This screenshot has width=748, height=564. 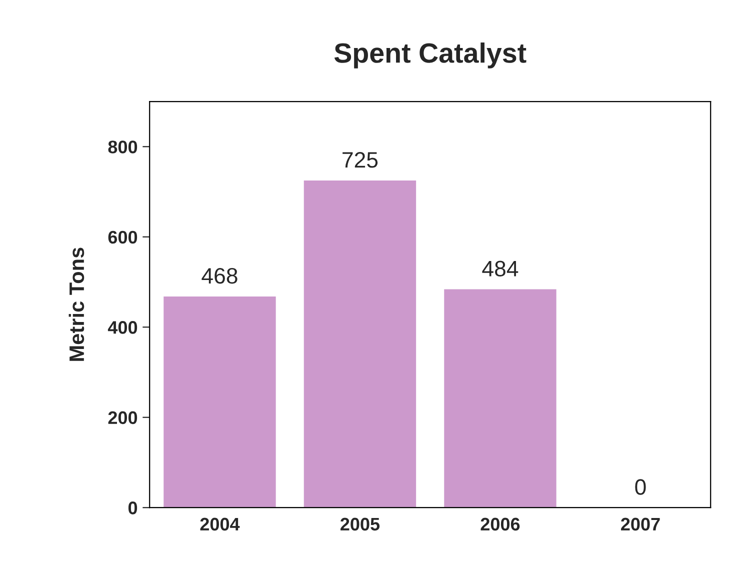 I want to click on chart-title: Spent Catalyst, so click(x=430, y=55).